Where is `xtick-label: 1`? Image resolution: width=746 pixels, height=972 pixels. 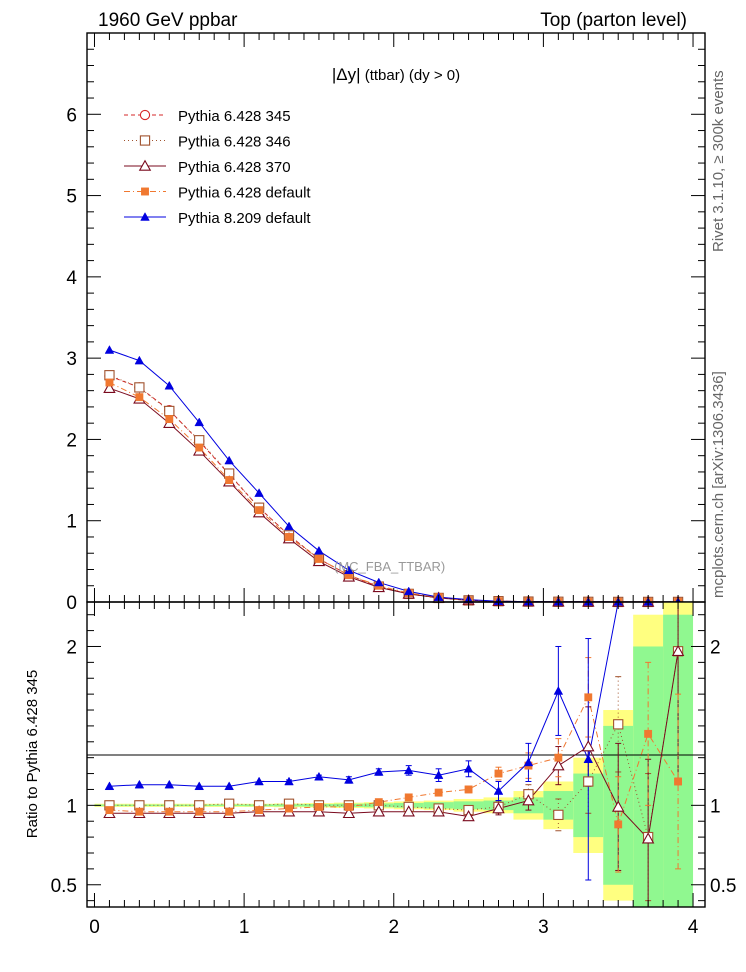
xtick-label: 1 is located at coordinates (244, 927).